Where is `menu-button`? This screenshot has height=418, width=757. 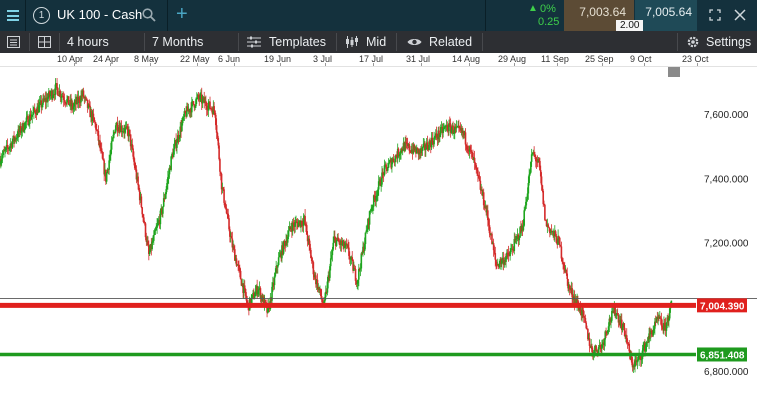 menu-button is located at coordinates (13, 15).